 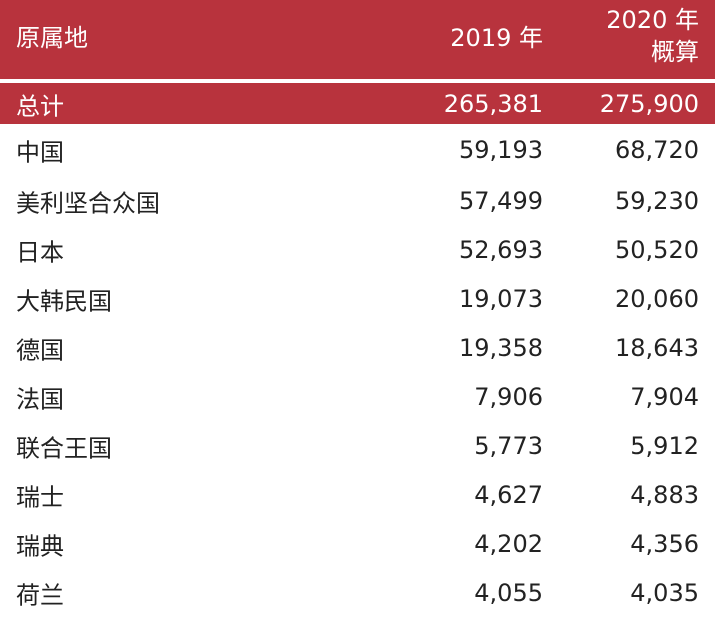 What do you see at coordinates (664, 494) in the screenshot?
I see `row-2020: 4,883` at bounding box center [664, 494].